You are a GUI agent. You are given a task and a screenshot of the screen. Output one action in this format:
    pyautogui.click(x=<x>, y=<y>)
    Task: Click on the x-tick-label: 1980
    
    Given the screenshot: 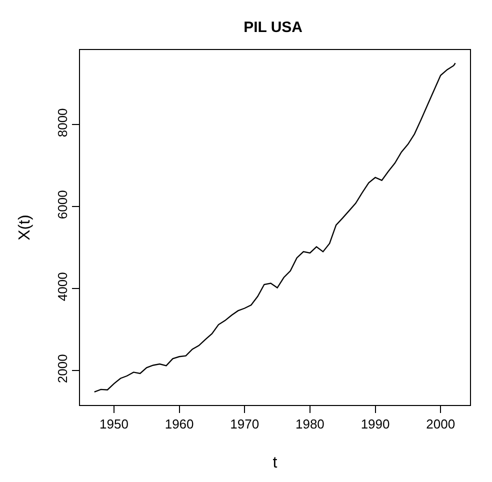 What is the action you would take?
    pyautogui.click(x=309, y=424)
    